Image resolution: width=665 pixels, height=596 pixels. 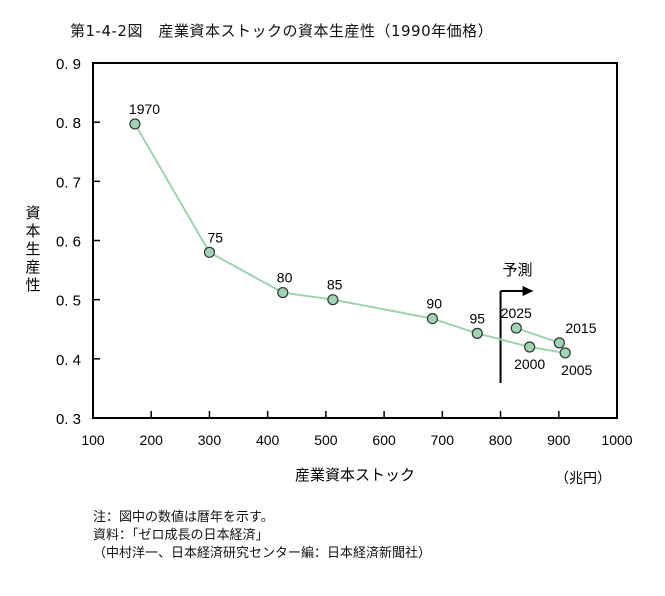 I want to click on y-axis-label-char: 生, so click(x=32, y=249).